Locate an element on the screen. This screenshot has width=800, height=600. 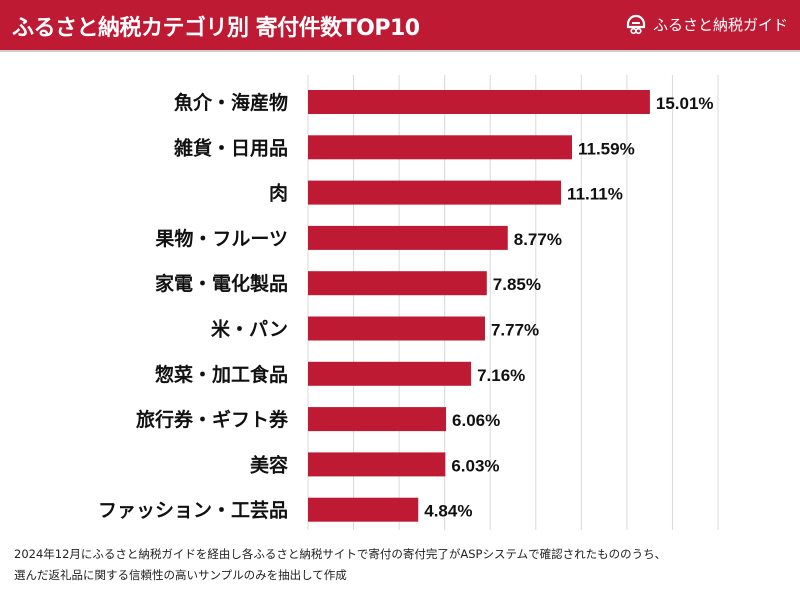
logo-text: ふるさと納税ガイド is located at coordinates (720, 24).